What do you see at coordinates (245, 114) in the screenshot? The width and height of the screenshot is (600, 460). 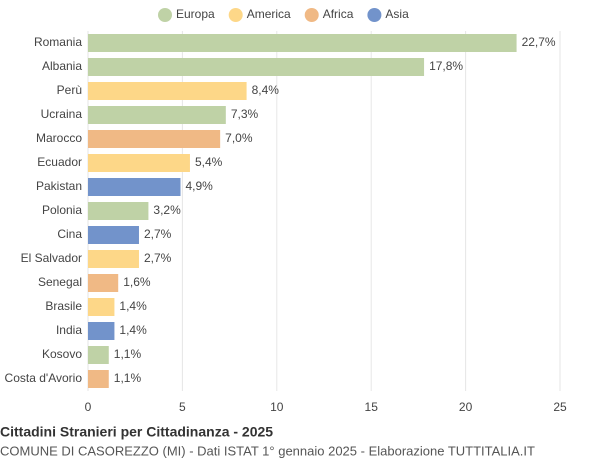 I see `value-label: 7,3%` at bounding box center [245, 114].